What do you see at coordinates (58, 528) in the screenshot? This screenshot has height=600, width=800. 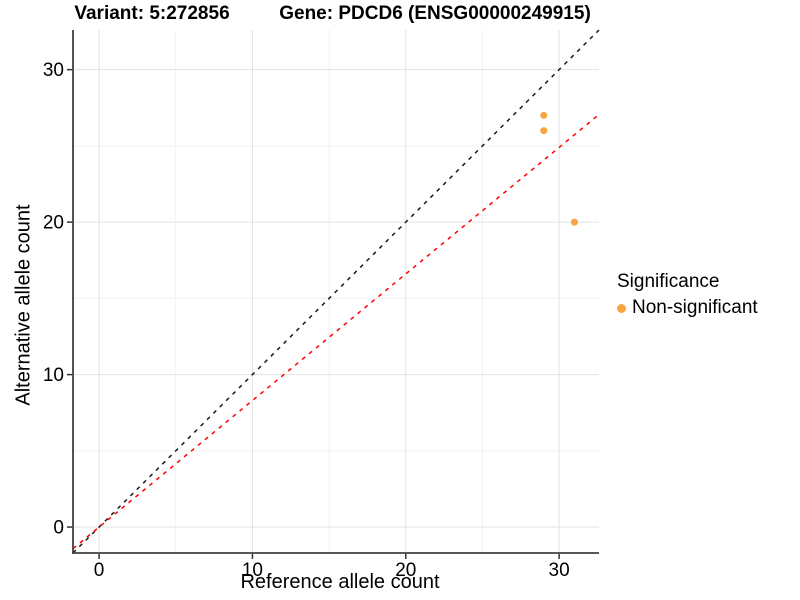 I see `y-tick-label: 0` at bounding box center [58, 528].